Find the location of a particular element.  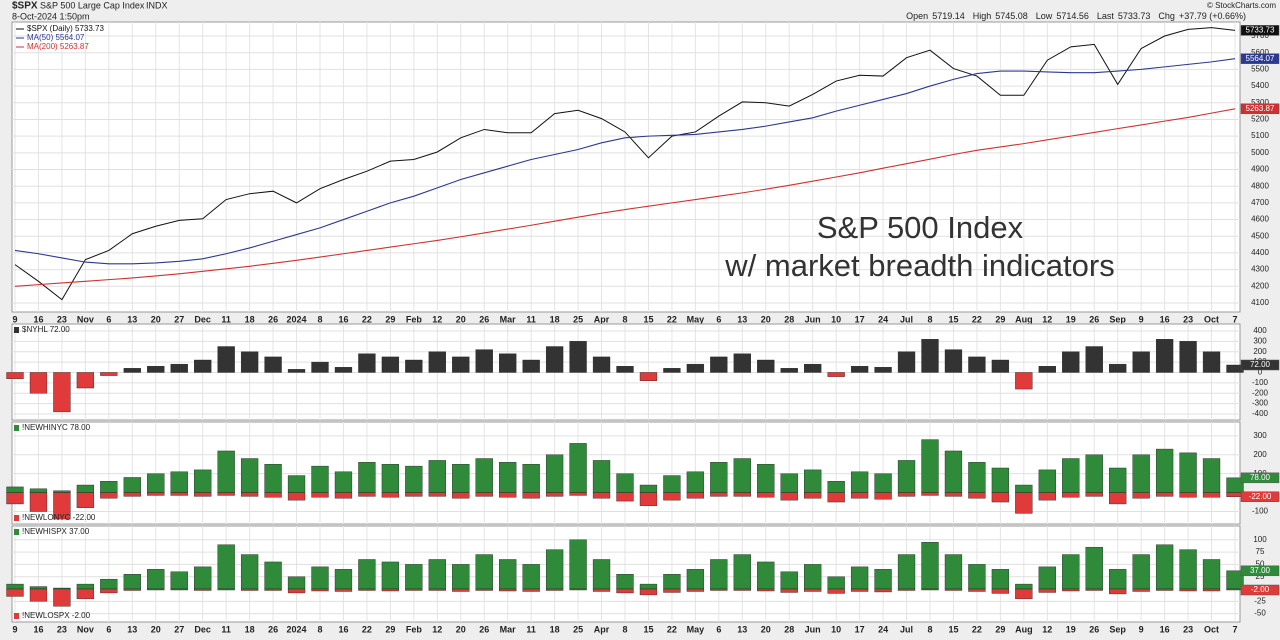

quote-label: Low is located at coordinates (1044, 16).